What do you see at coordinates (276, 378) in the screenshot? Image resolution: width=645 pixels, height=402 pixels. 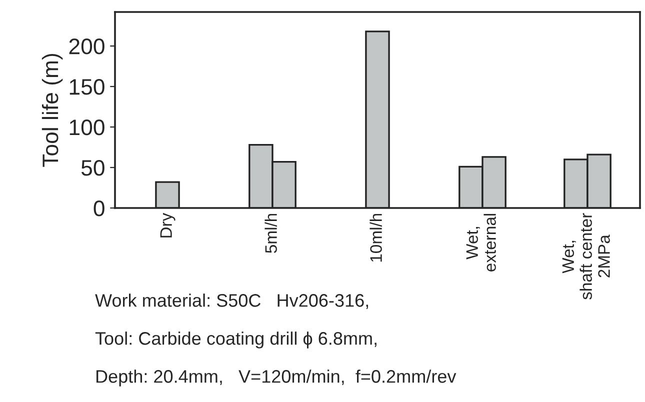 I see `text: Depth: 20.4mm, V=120m/min, f=0.2mm/rev` at bounding box center [276, 378].